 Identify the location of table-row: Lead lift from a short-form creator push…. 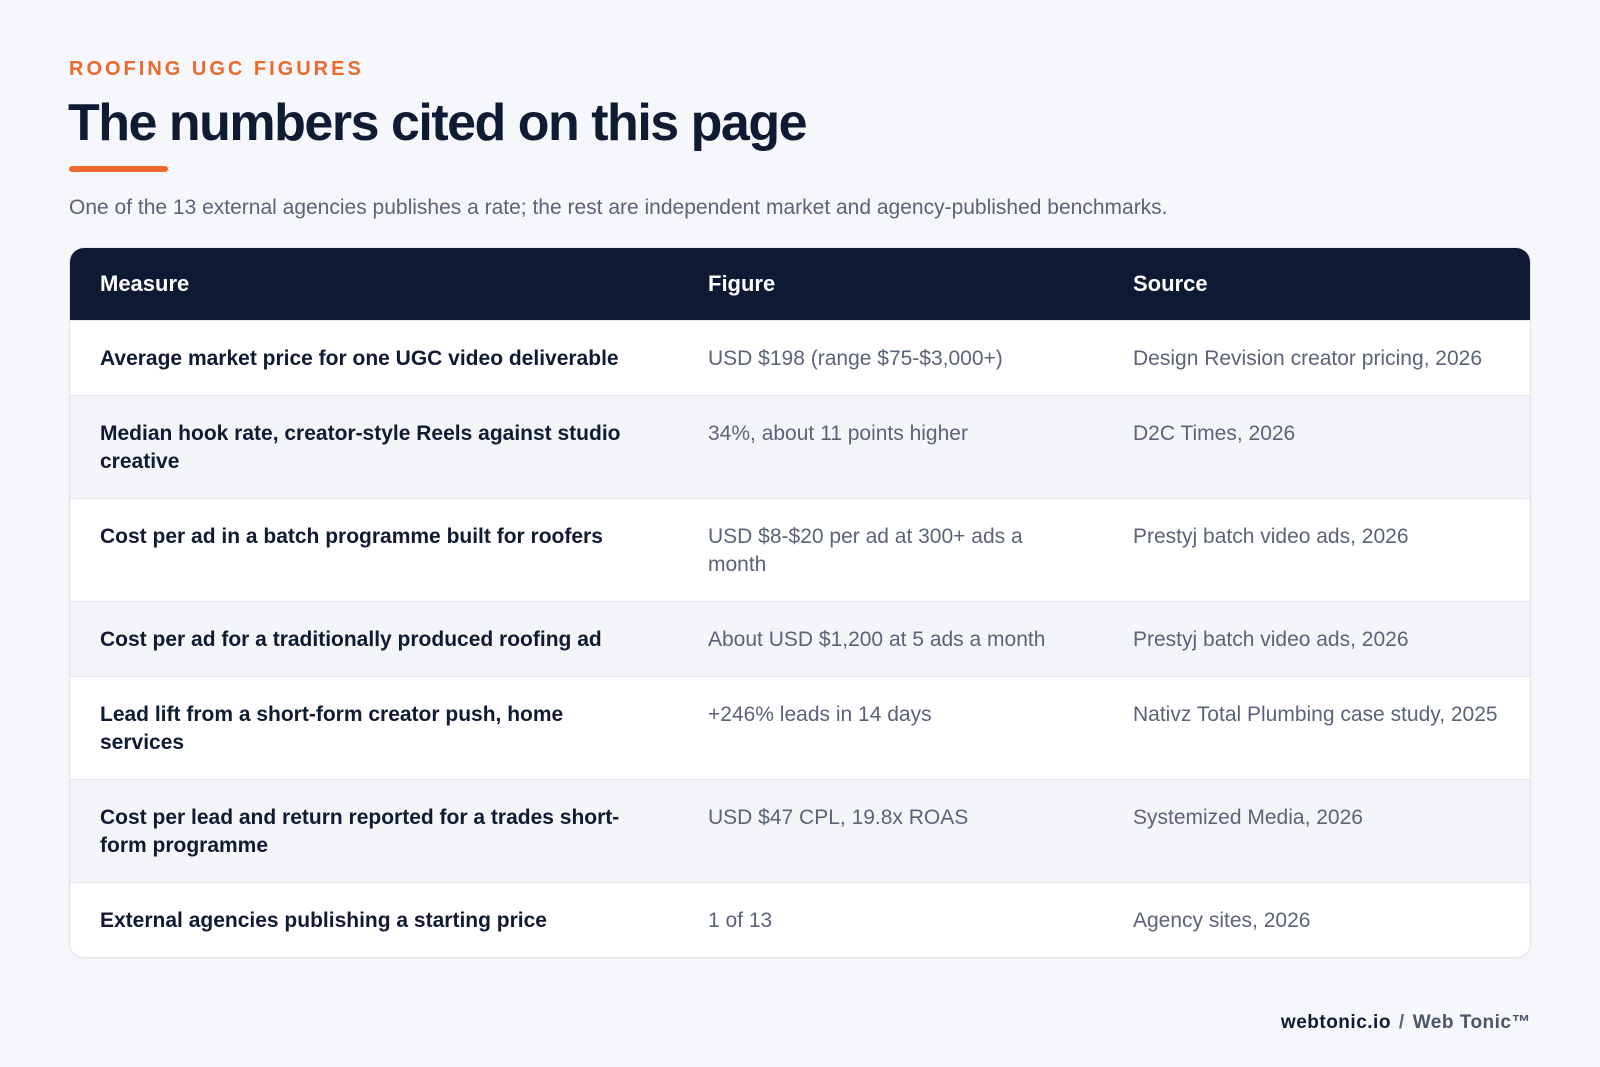
(800, 727).